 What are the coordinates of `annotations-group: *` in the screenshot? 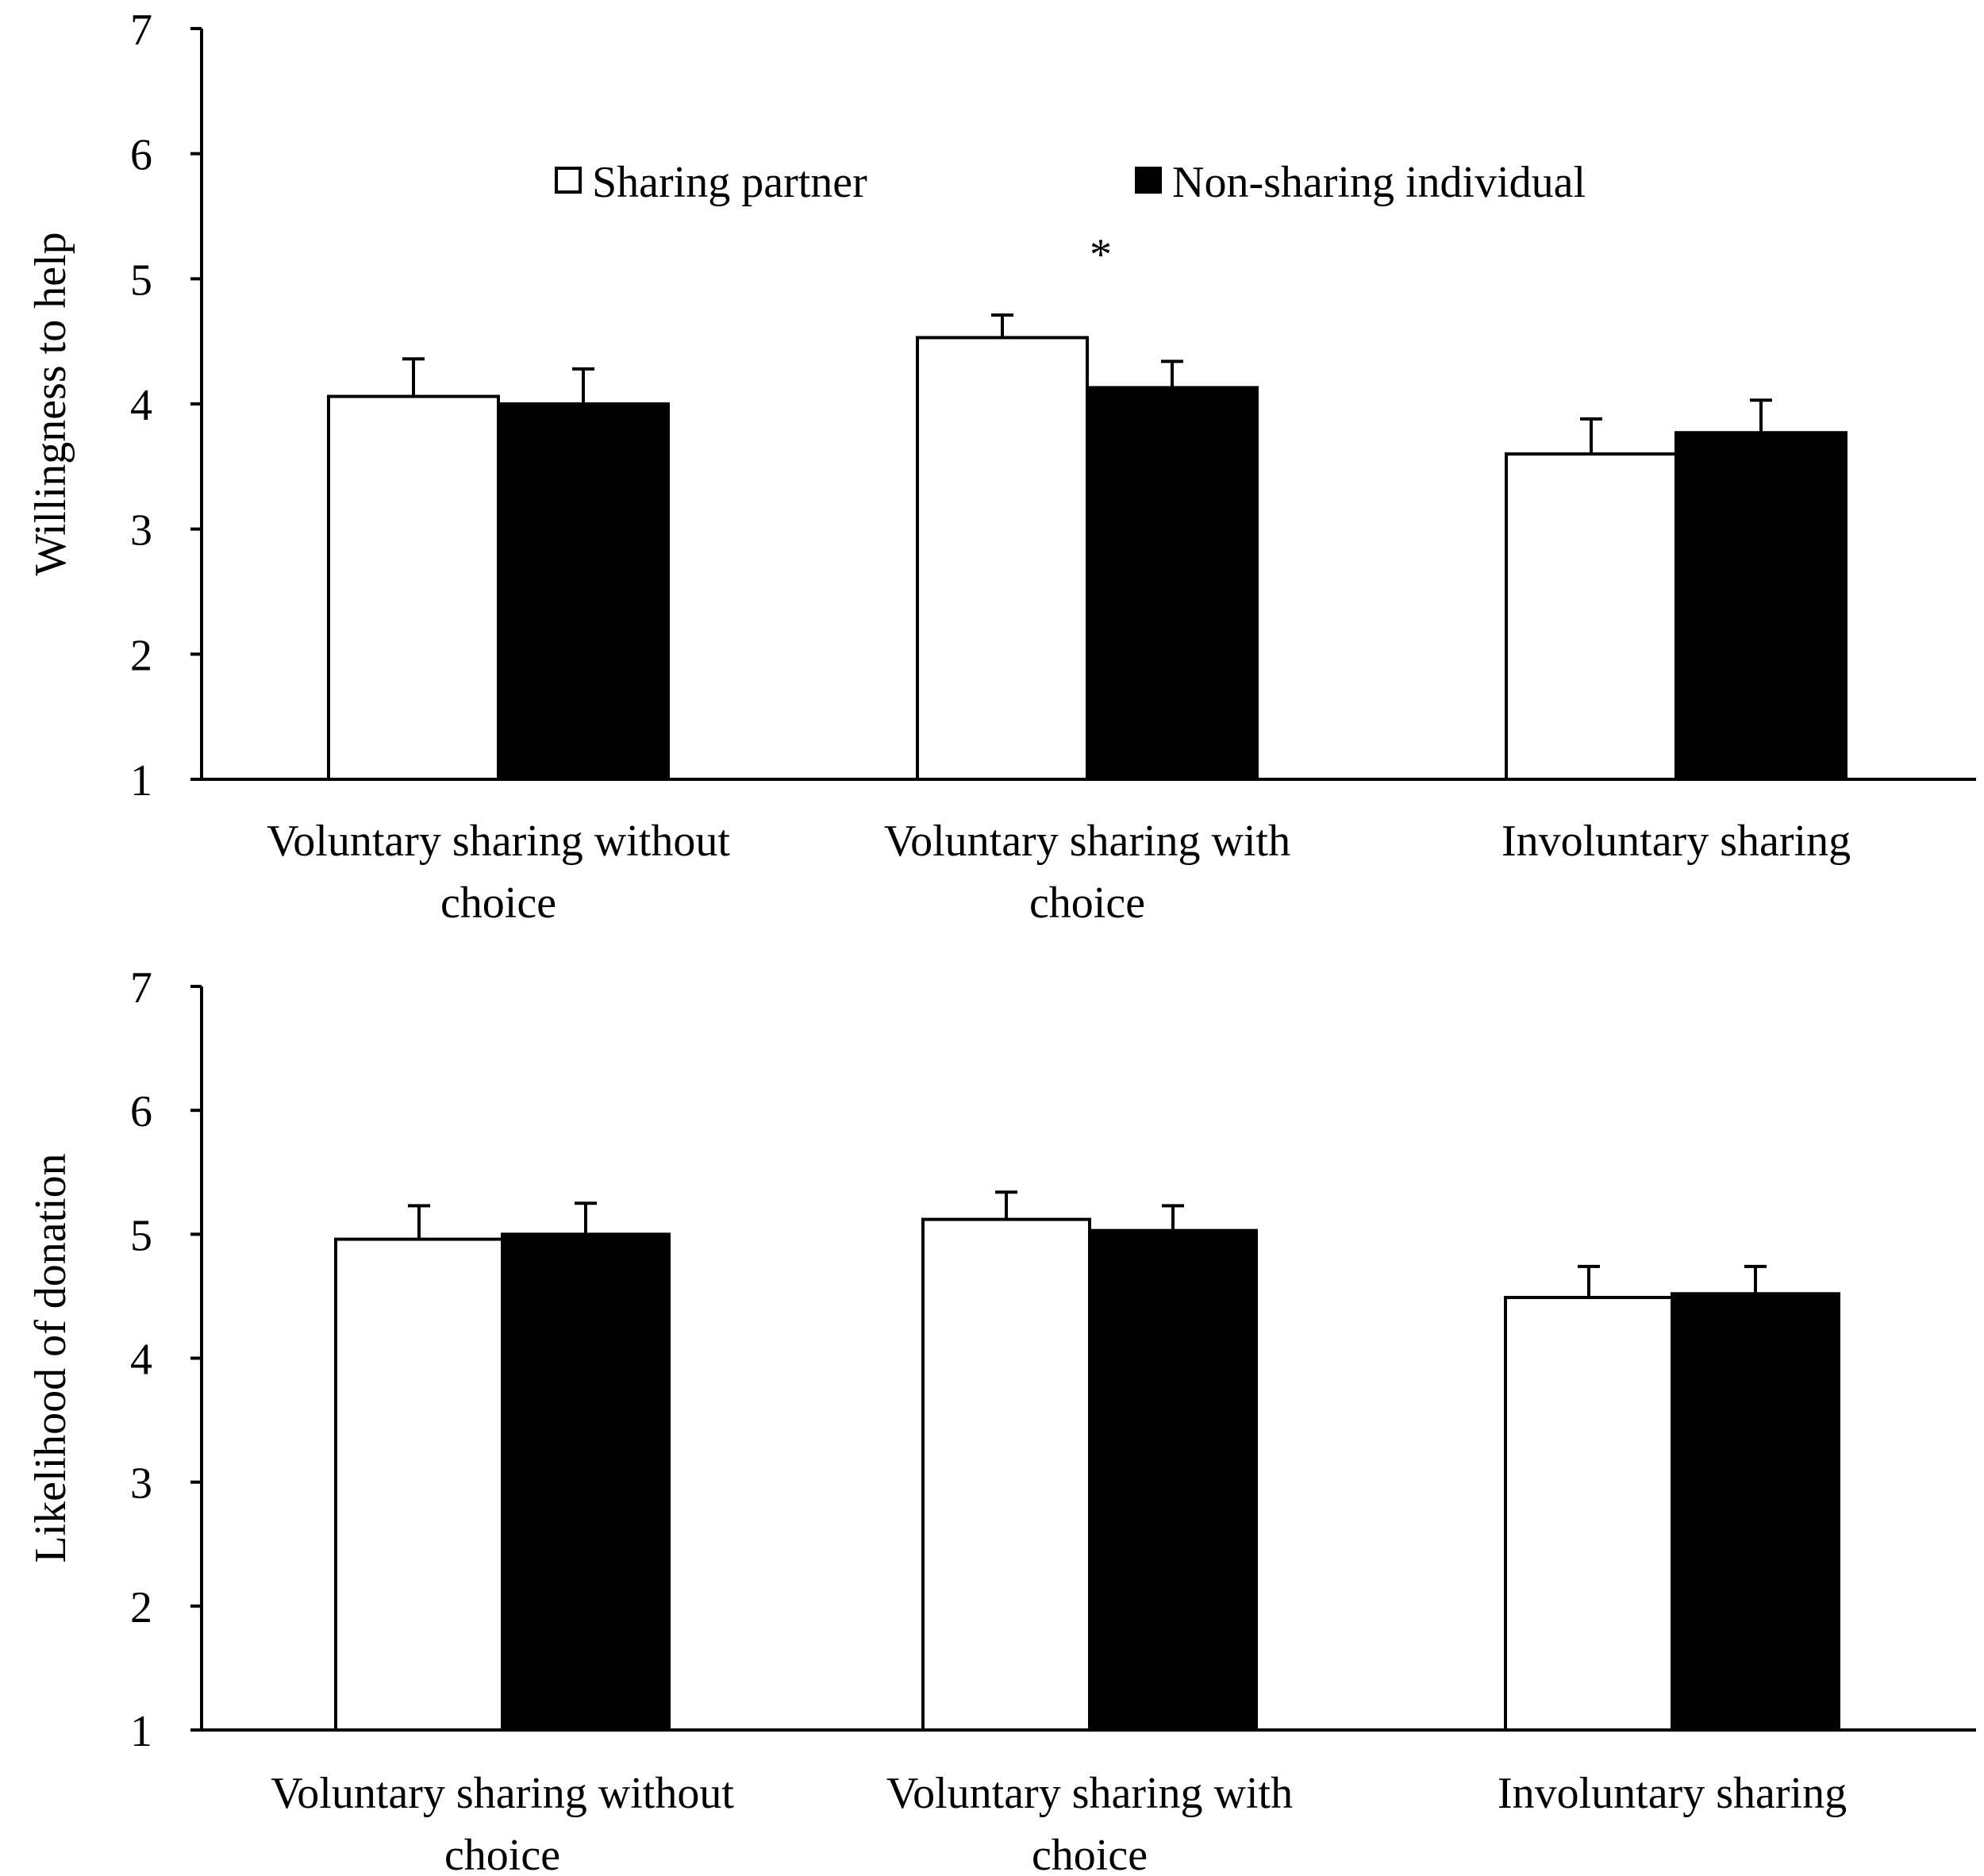 It's located at (1101, 254).